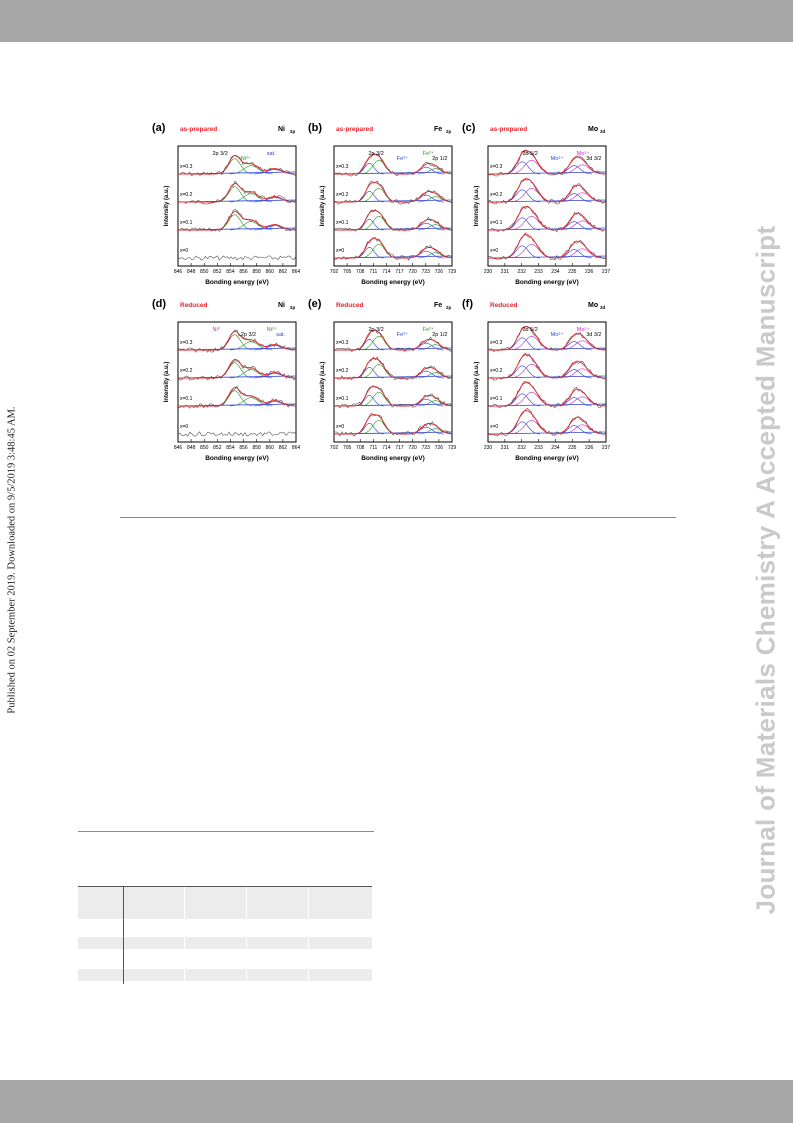 This screenshot has width=793, height=1123. Describe the element at coordinates (184, 935) in the screenshot. I see `table-column-gap` at that location.